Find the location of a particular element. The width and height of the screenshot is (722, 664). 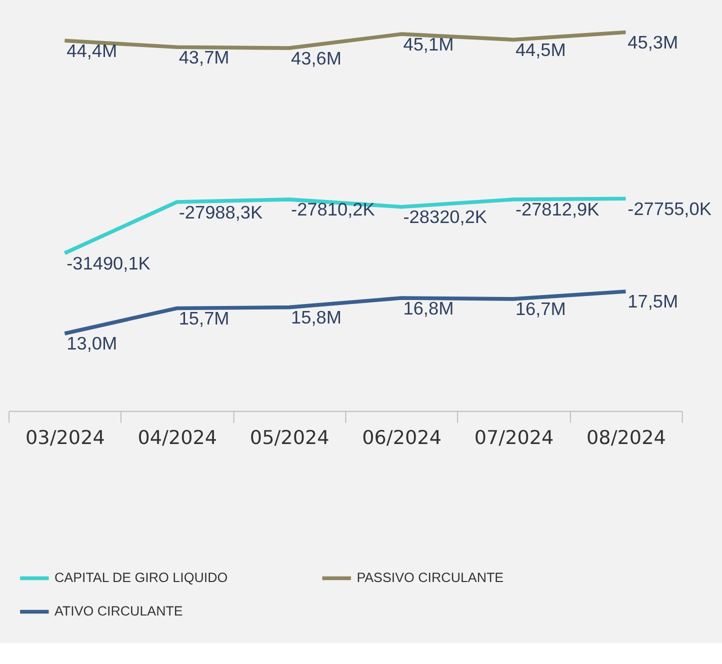

x-tick-label: 08/2024 is located at coordinates (626, 437).